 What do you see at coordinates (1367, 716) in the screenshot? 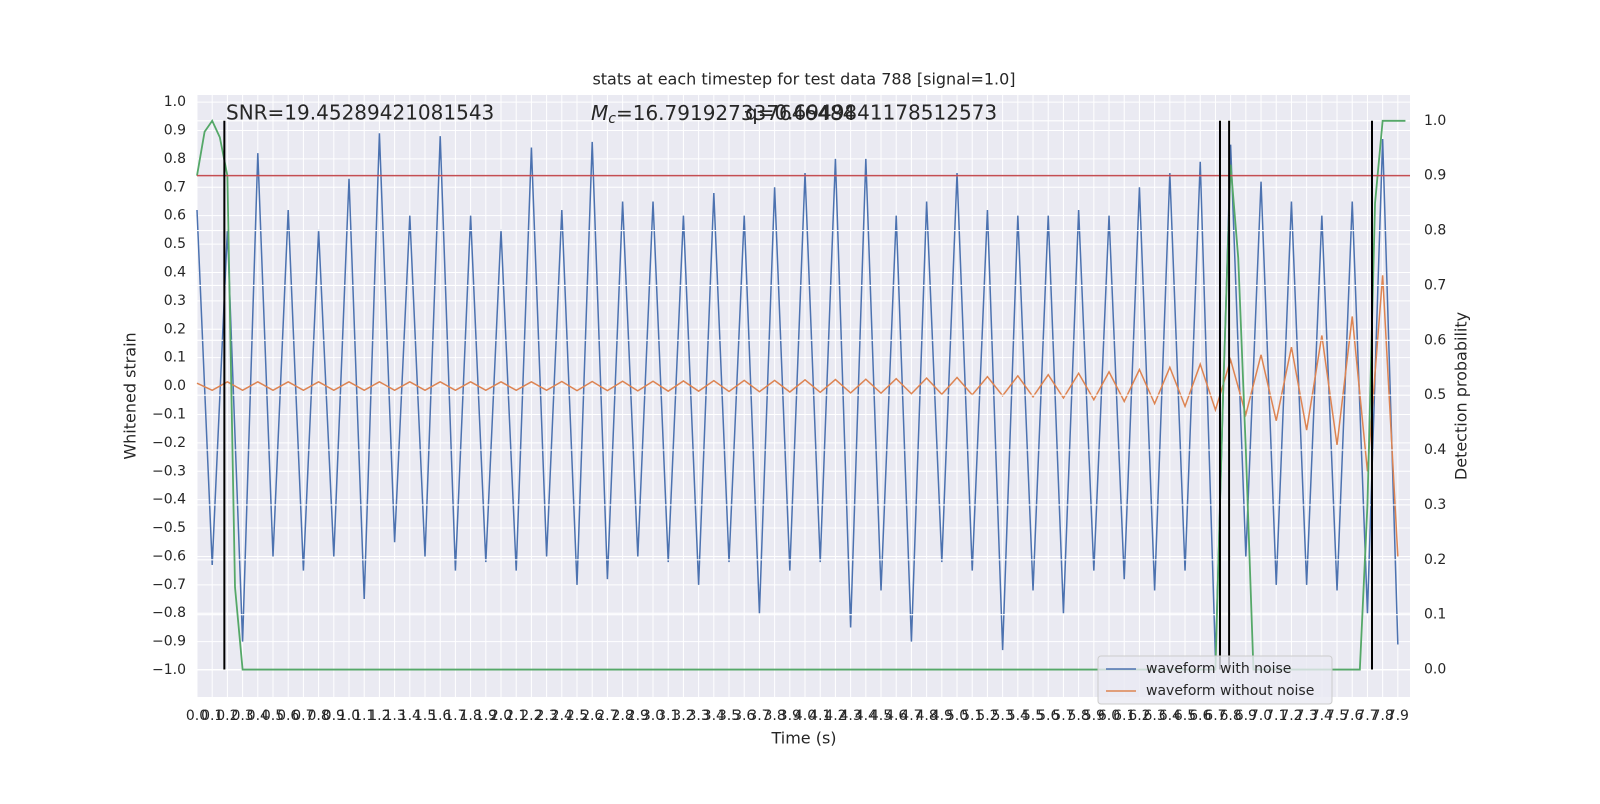
I see `x-tick-label: 7.7` at bounding box center [1367, 716].